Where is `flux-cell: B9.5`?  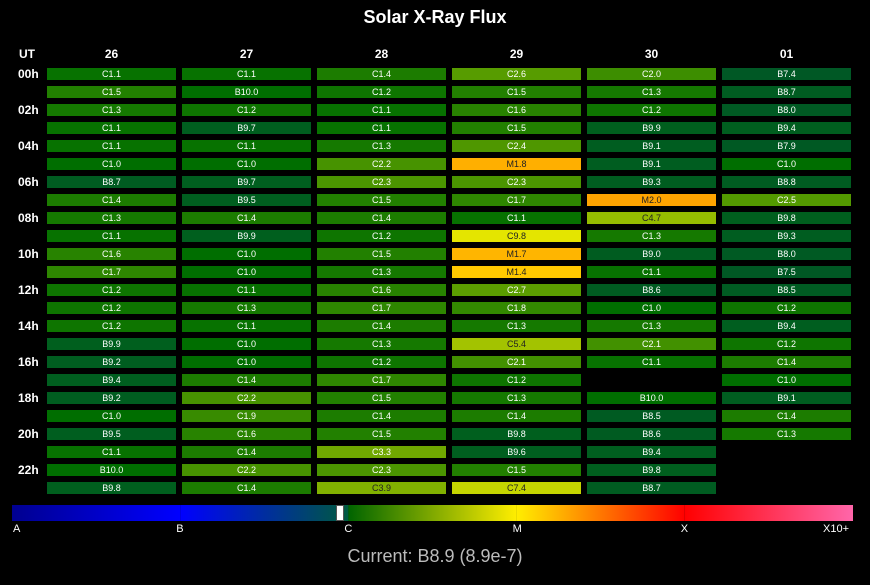
flux-cell: B9.5 is located at coordinates (246, 200).